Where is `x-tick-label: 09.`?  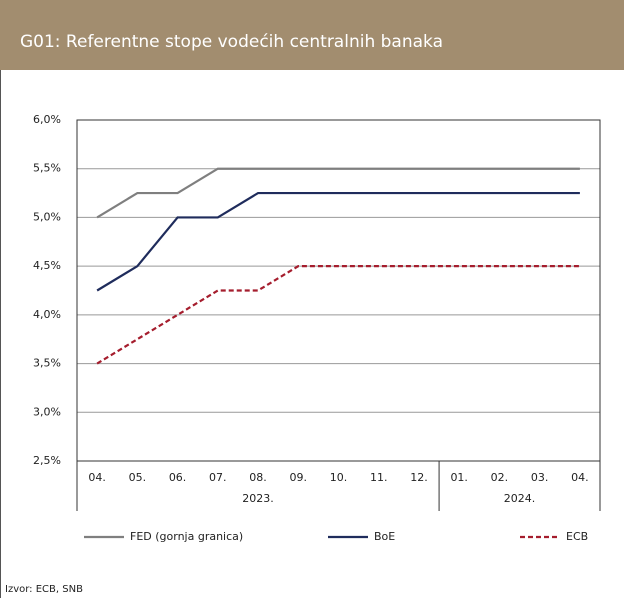
x-tick-label: 09. is located at coordinates (299, 477).